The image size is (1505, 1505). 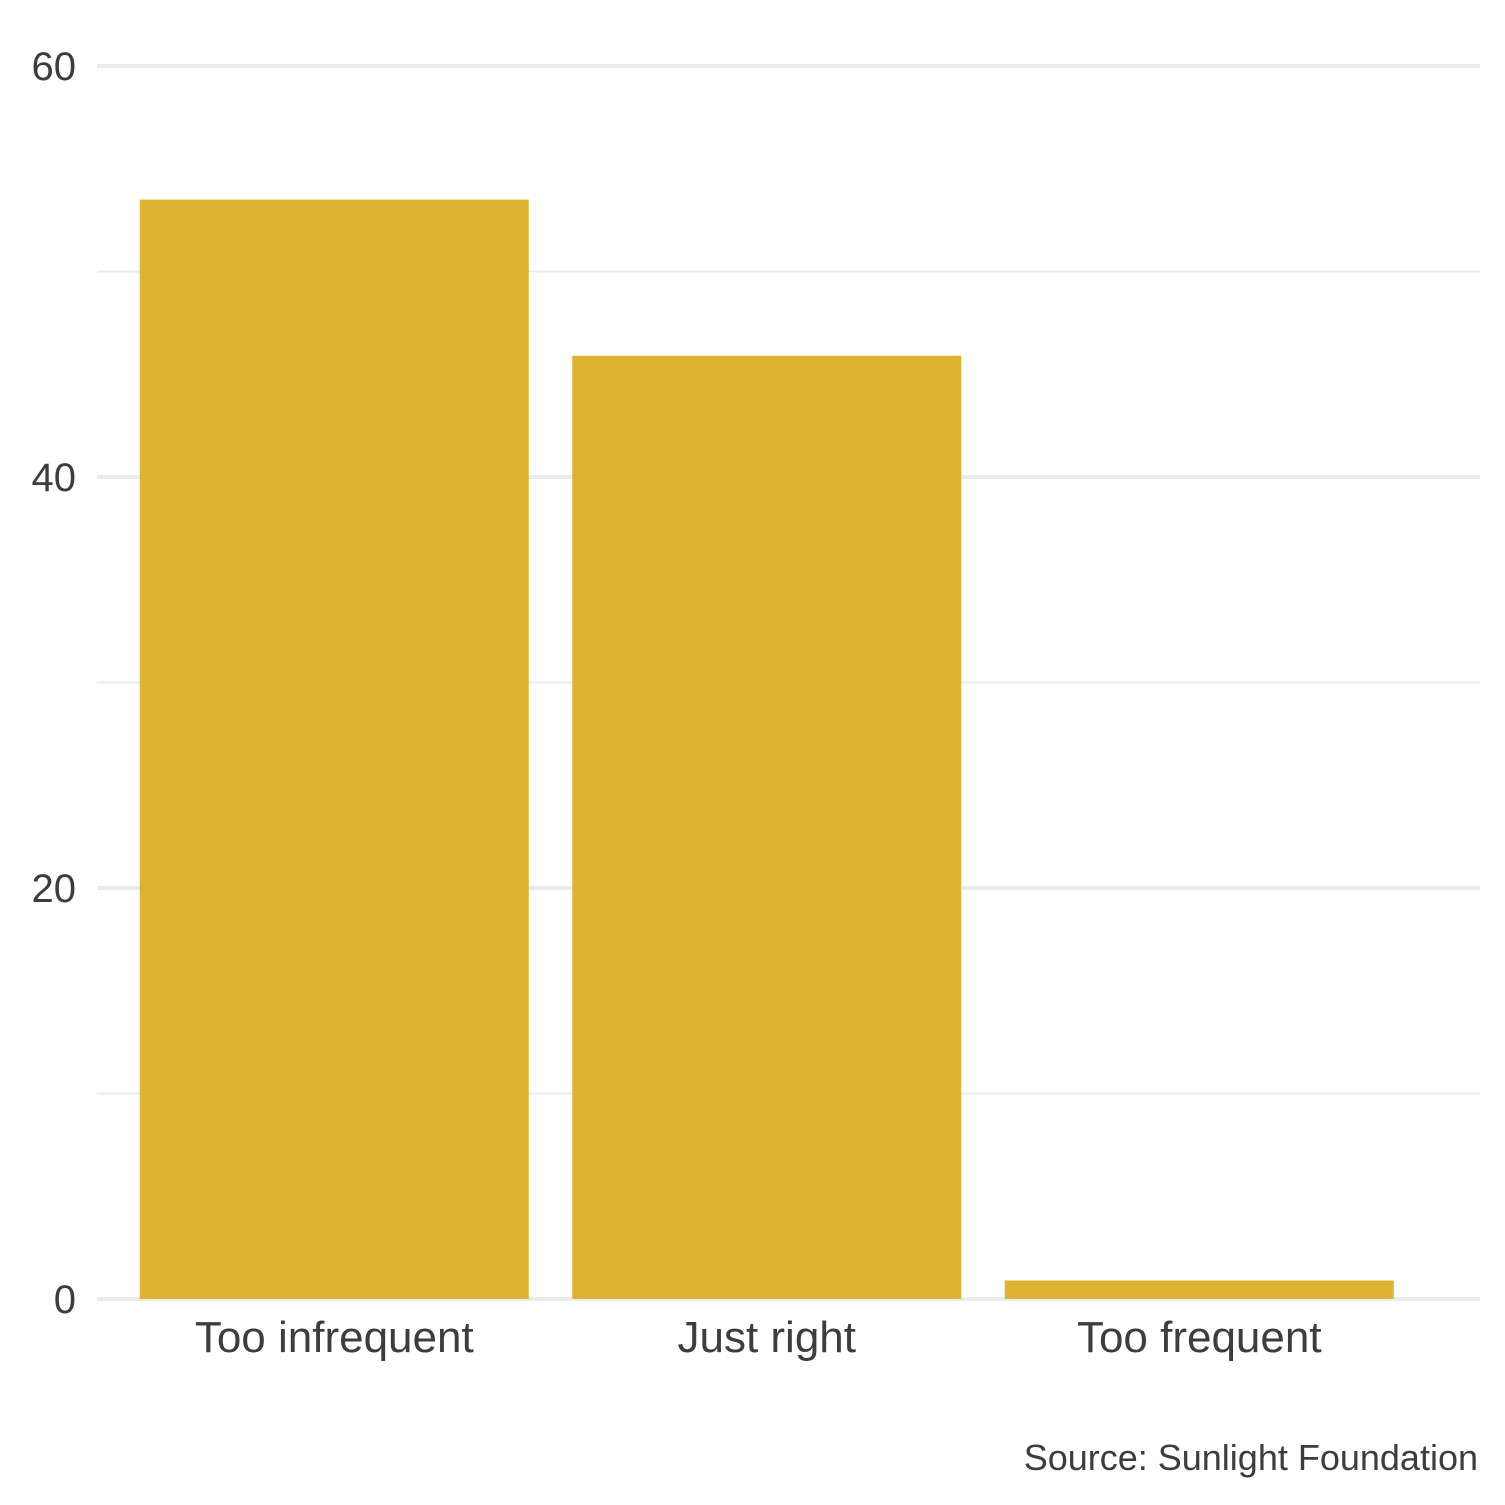 What do you see at coordinates (766, 1337) in the screenshot?
I see `x-tick-label: Just right` at bounding box center [766, 1337].